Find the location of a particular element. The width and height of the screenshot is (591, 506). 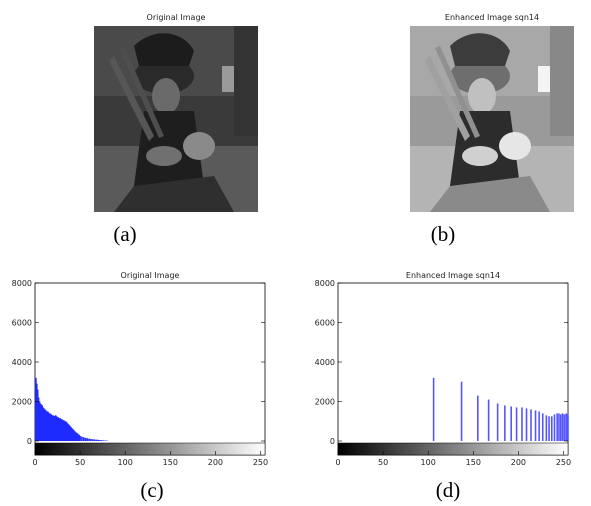

panel-a-title: Original Image is located at coordinates (176, 17).